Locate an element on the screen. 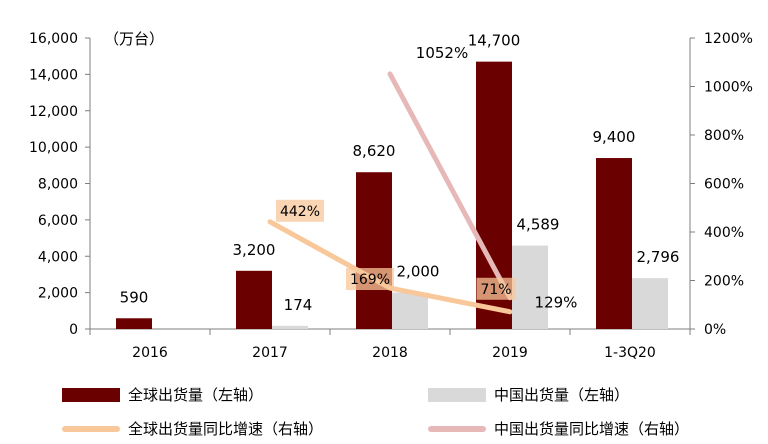 The image size is (768, 444). legend-item-china-shipments: 中国出货量（左轴） is located at coordinates (528, 394).